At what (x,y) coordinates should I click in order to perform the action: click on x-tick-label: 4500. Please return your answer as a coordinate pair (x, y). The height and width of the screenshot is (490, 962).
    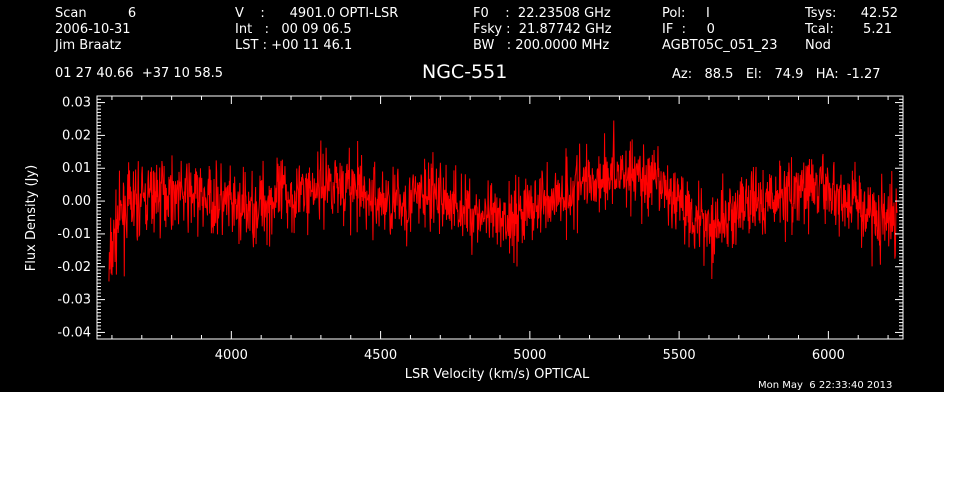
    Looking at the image, I should click on (380, 355).